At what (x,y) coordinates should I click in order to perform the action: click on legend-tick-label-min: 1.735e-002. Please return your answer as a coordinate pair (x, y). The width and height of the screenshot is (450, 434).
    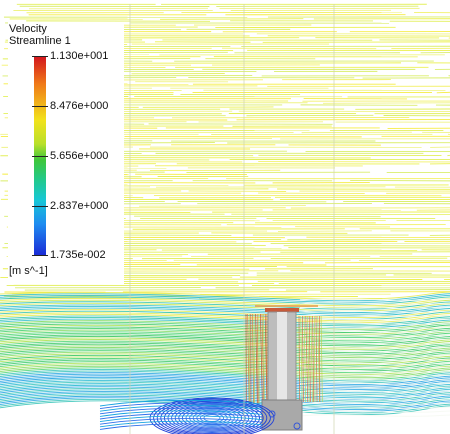
    Looking at the image, I should click on (78, 255).